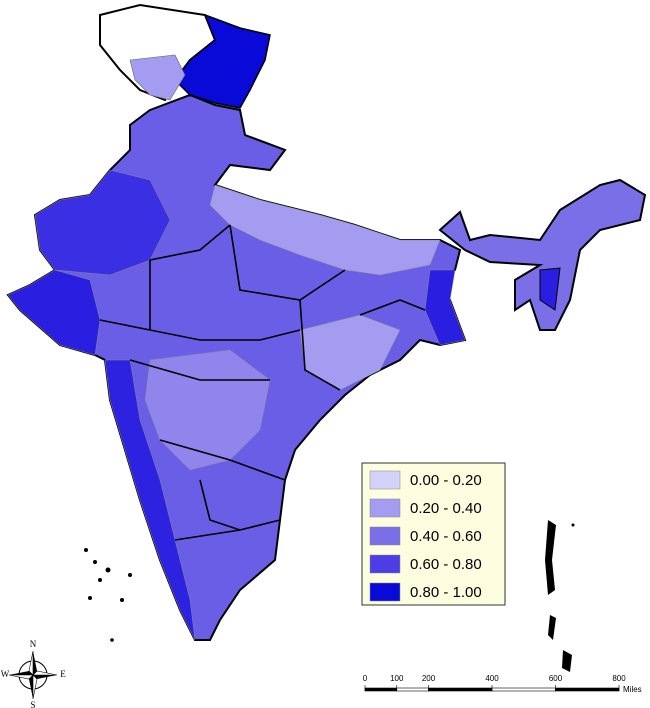 The width and height of the screenshot is (650, 708). What do you see at coordinates (550, 289) in the screenshot?
I see `region-tripura` at bounding box center [550, 289].